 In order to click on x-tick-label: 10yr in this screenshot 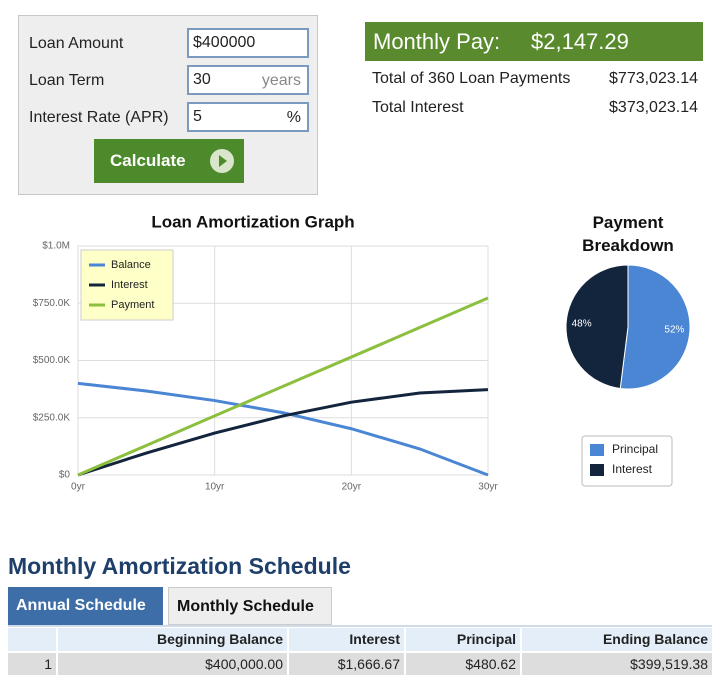, I will do `click(215, 487)`.